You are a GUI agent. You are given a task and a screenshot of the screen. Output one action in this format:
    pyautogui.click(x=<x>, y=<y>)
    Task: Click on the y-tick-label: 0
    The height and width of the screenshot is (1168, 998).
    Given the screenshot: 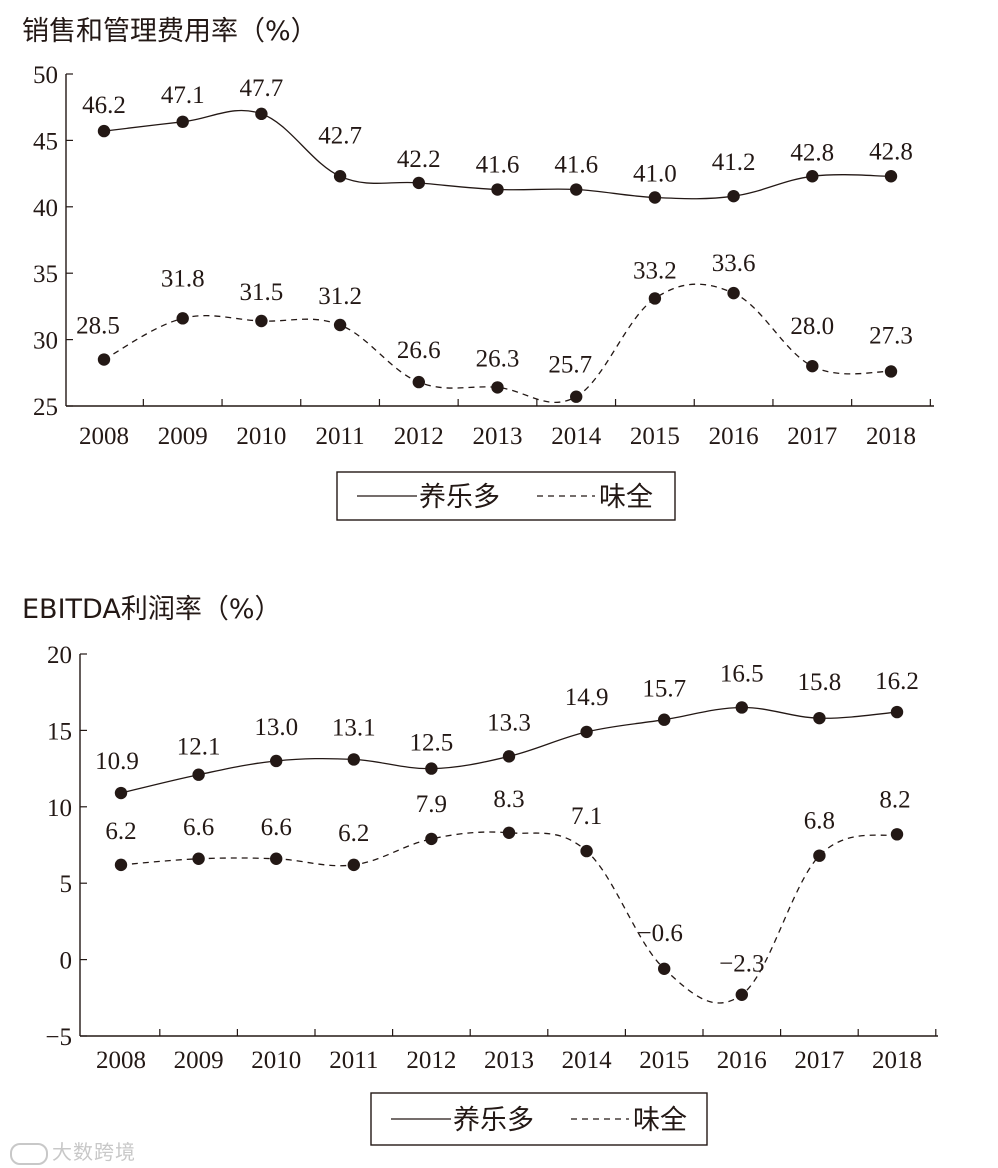 What is the action you would take?
    pyautogui.click(x=66, y=961)
    